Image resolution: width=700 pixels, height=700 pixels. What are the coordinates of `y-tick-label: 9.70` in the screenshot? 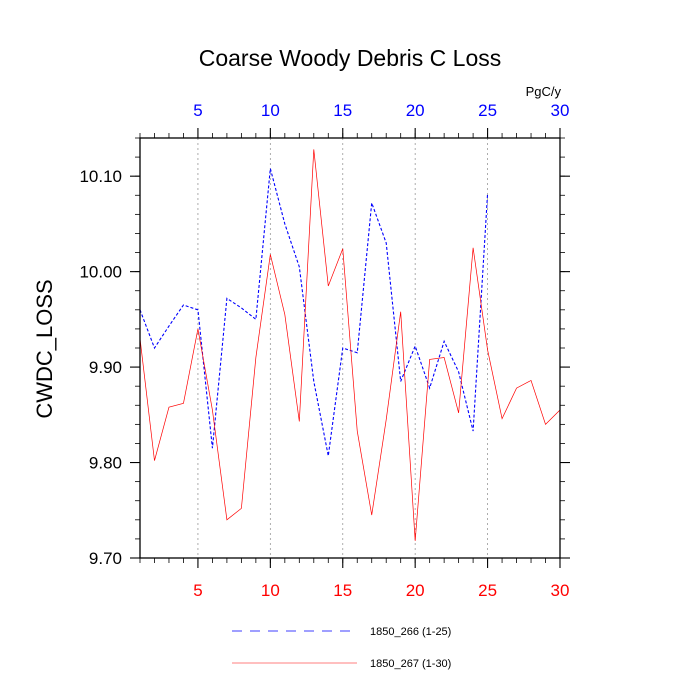 It's located at (105, 558).